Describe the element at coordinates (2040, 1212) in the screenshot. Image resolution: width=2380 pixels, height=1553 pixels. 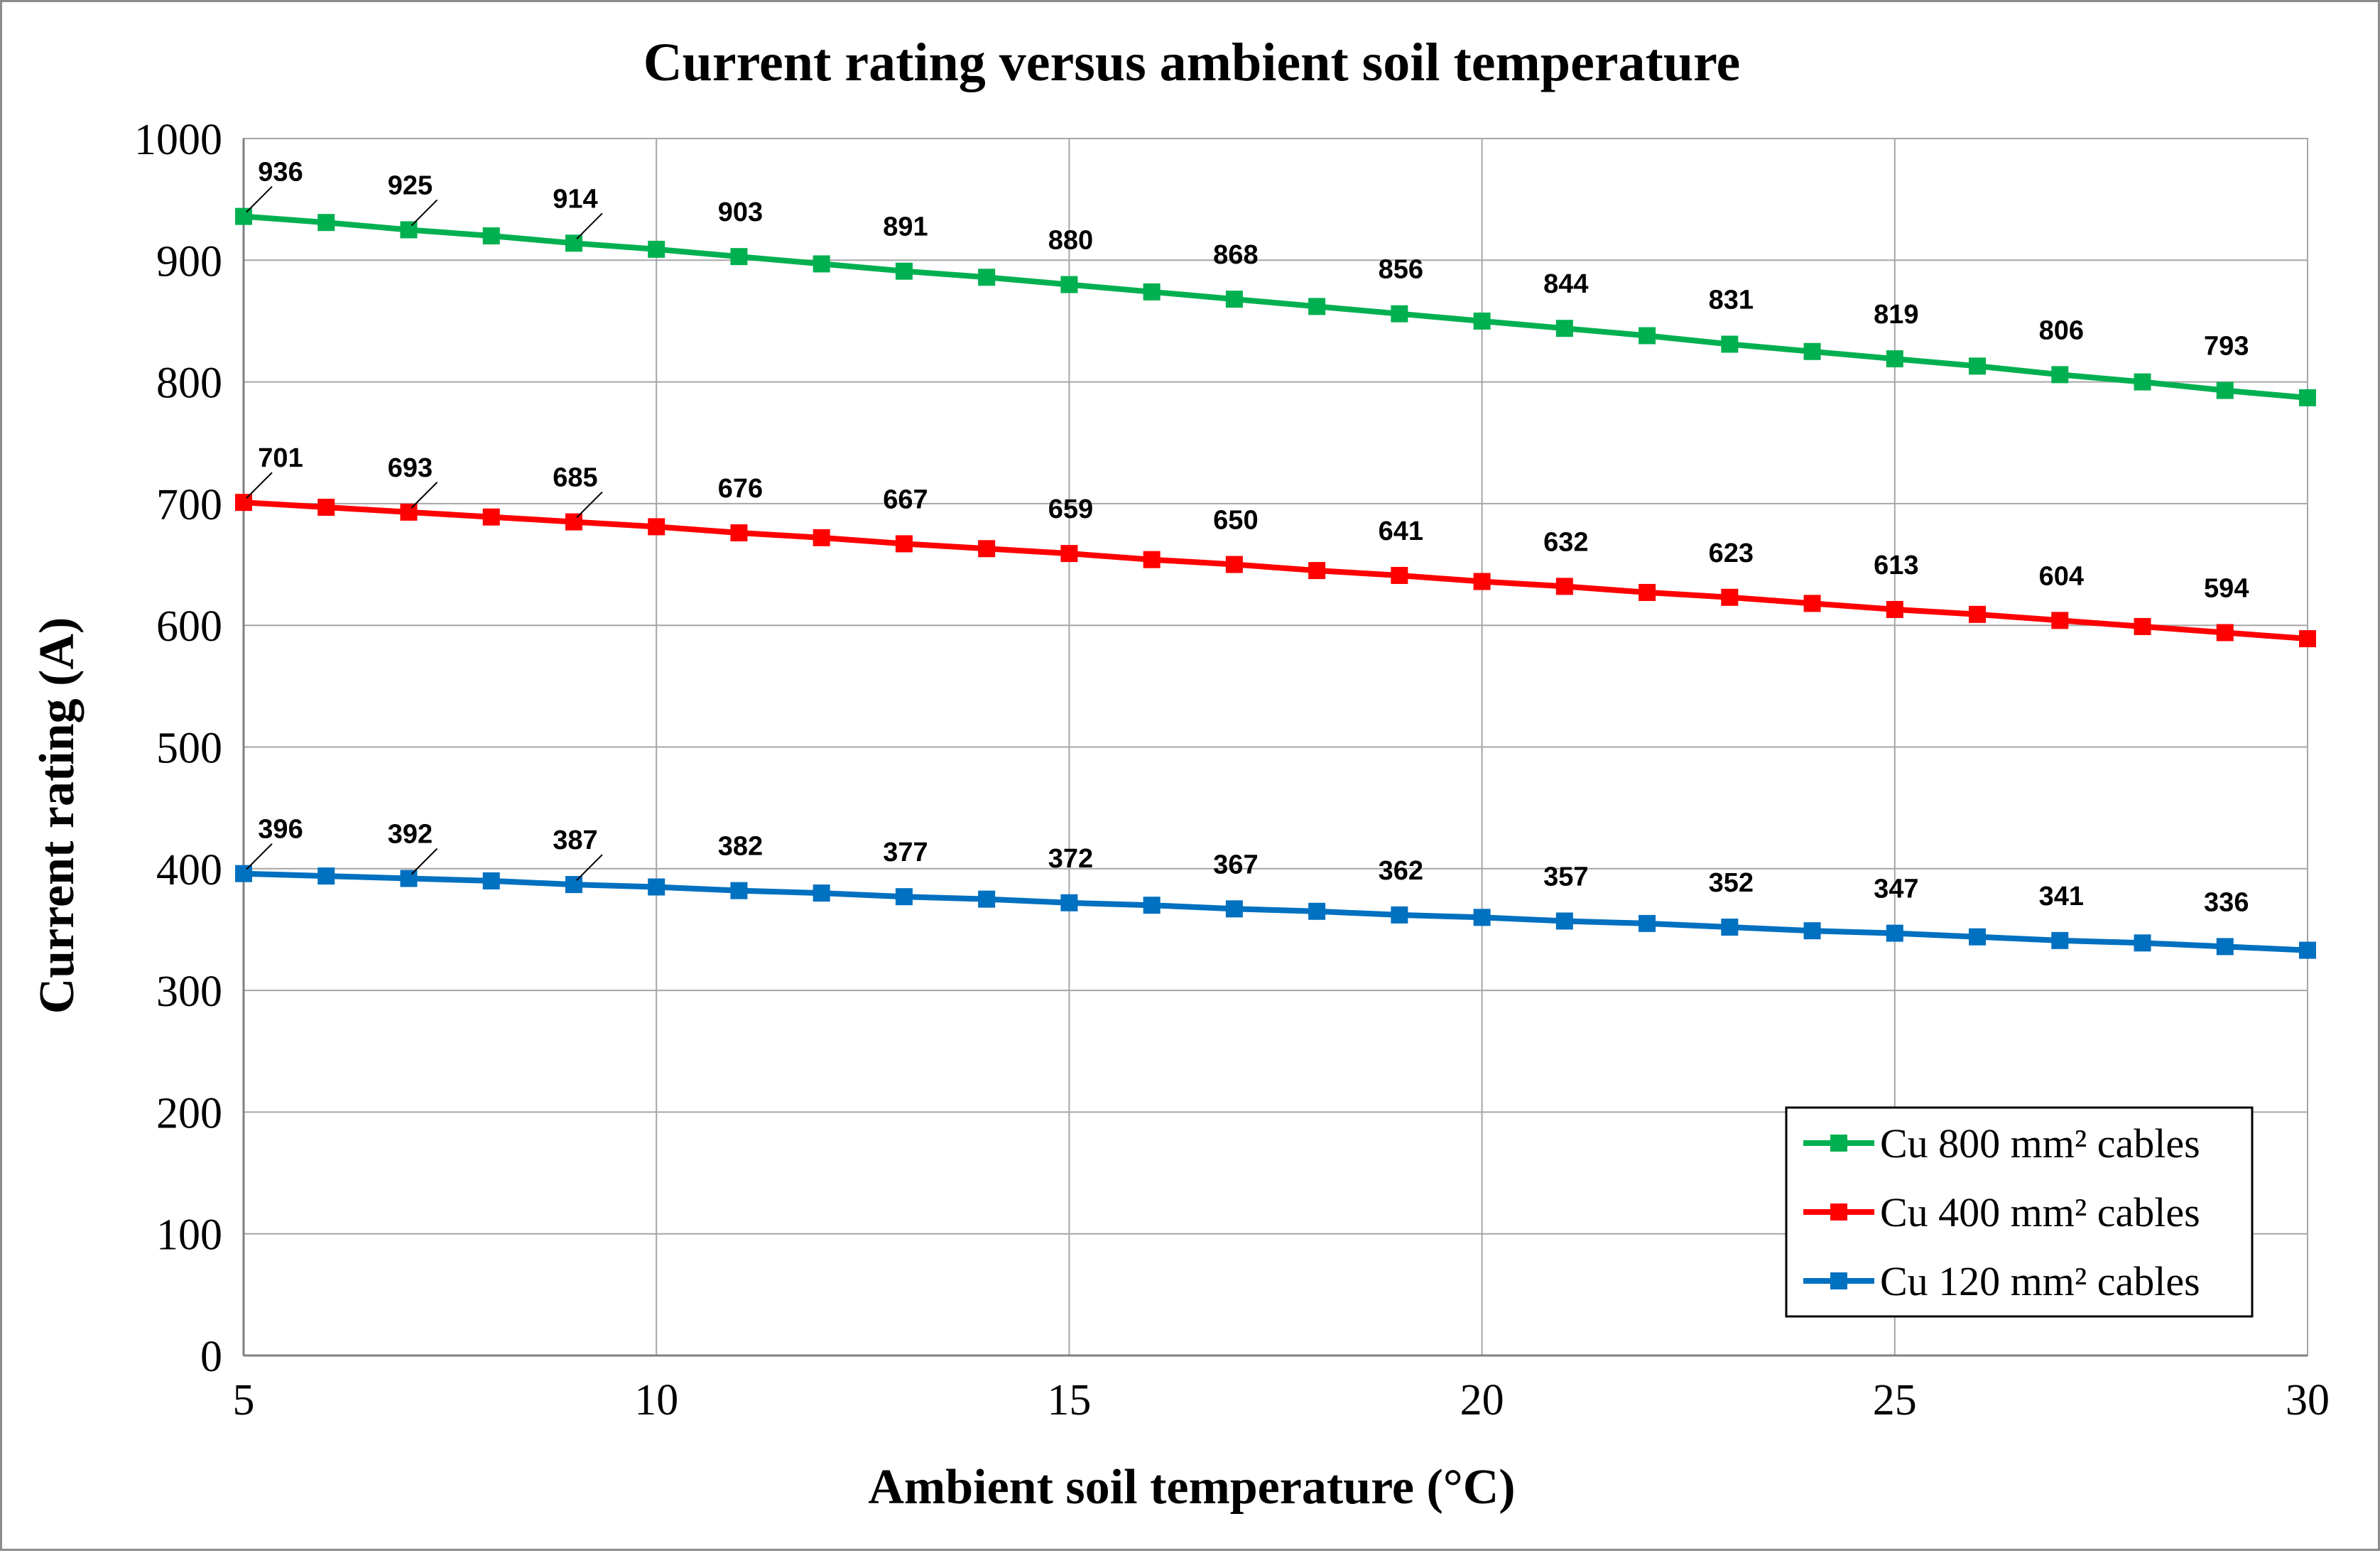
I see `legend-label-2: Cu 400 mm² cables` at that location.